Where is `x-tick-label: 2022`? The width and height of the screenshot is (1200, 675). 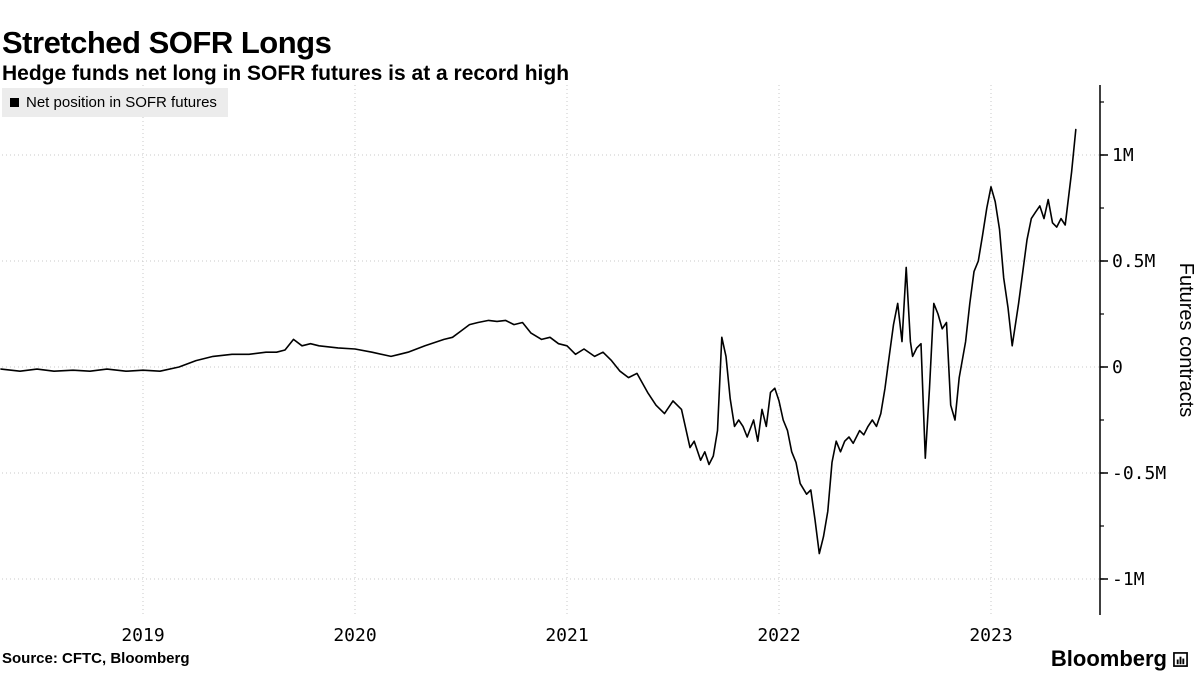
x-tick-label: 2022 is located at coordinates (778, 635).